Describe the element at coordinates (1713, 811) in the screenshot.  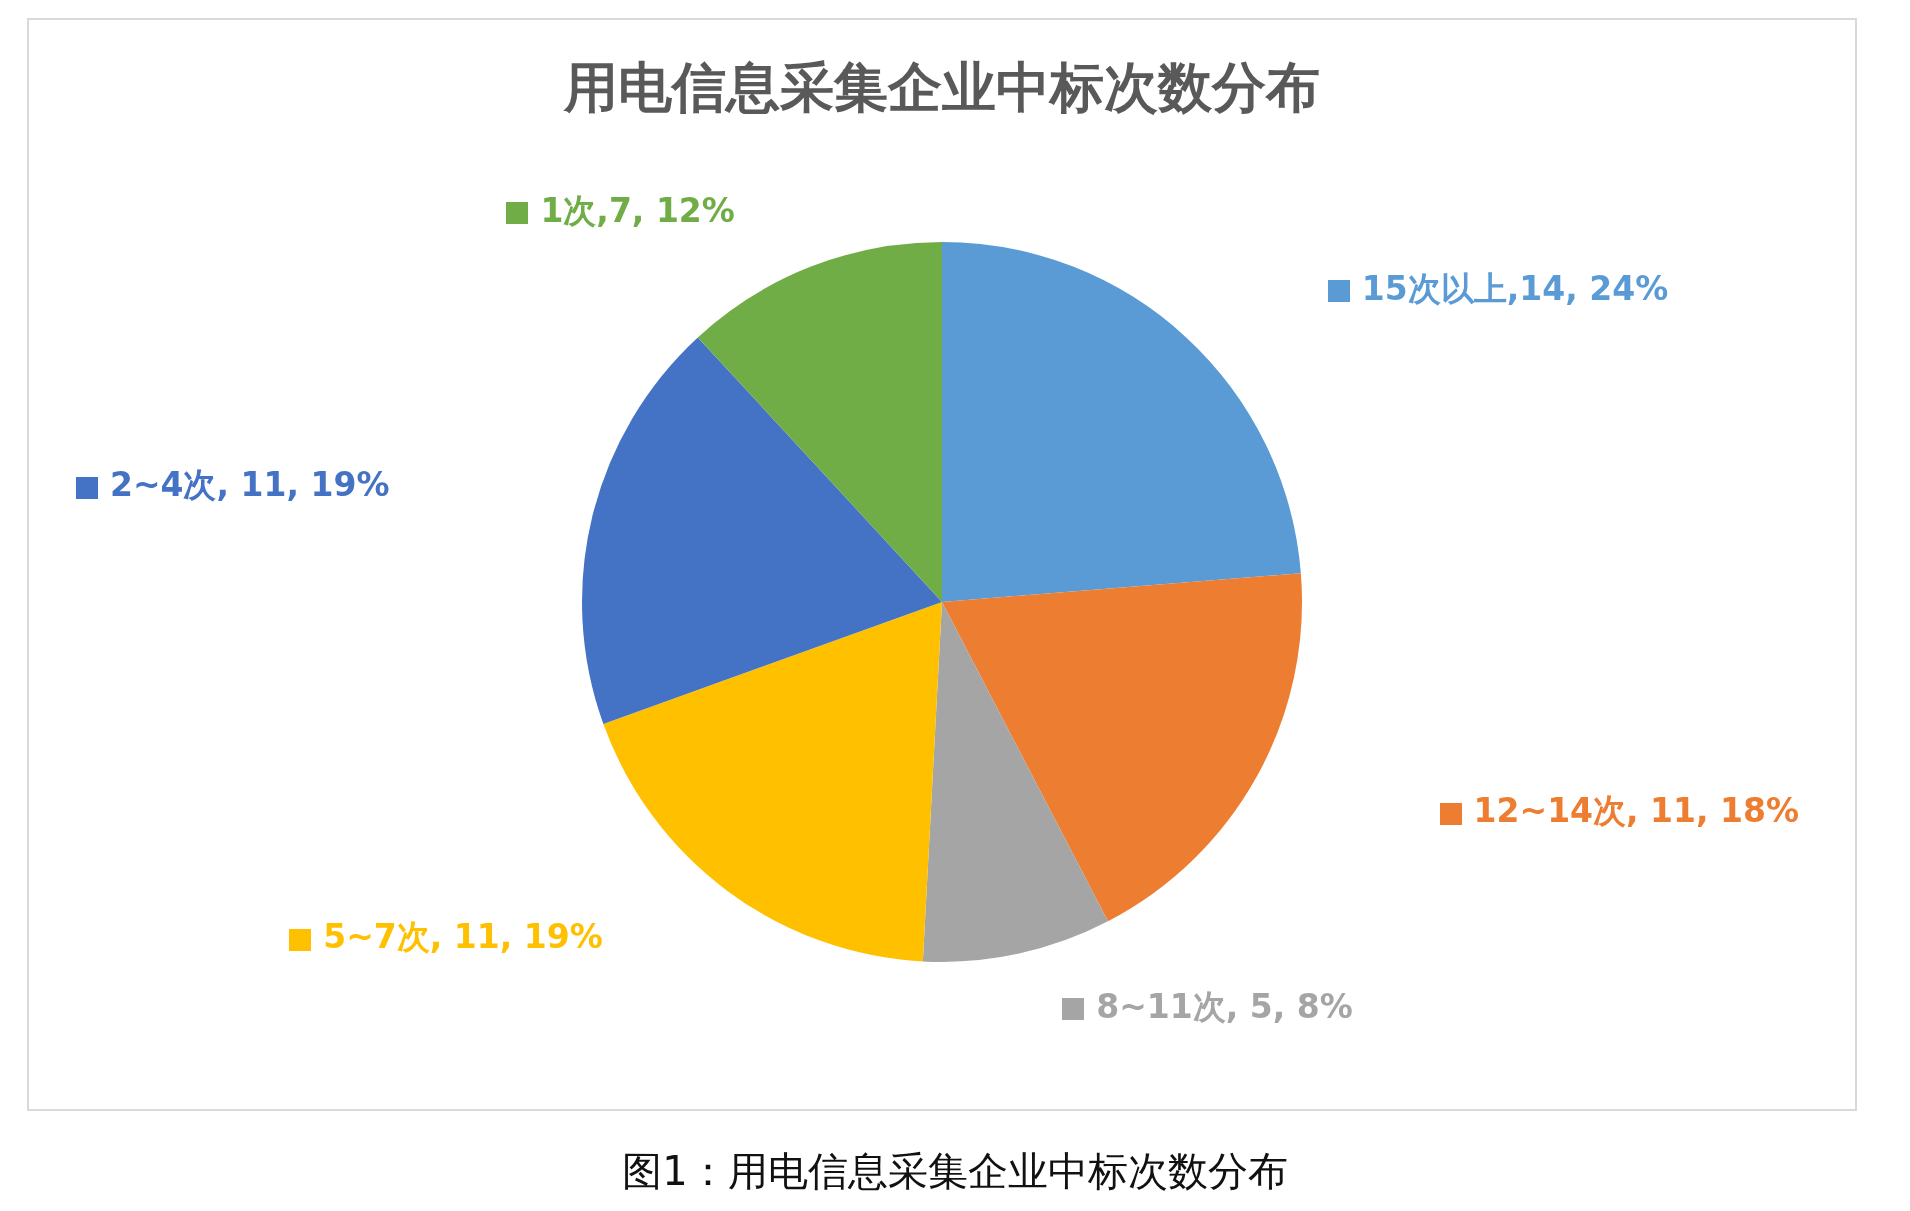
I see `data-label: , 11, 18%` at that location.